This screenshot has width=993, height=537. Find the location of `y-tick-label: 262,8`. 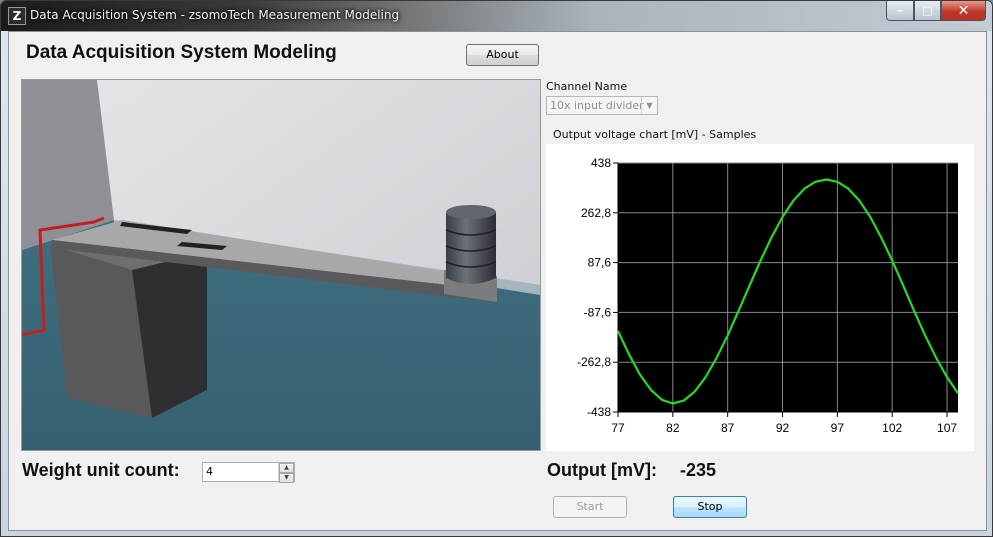

y-tick-label: 262,8 is located at coordinates (596, 213).